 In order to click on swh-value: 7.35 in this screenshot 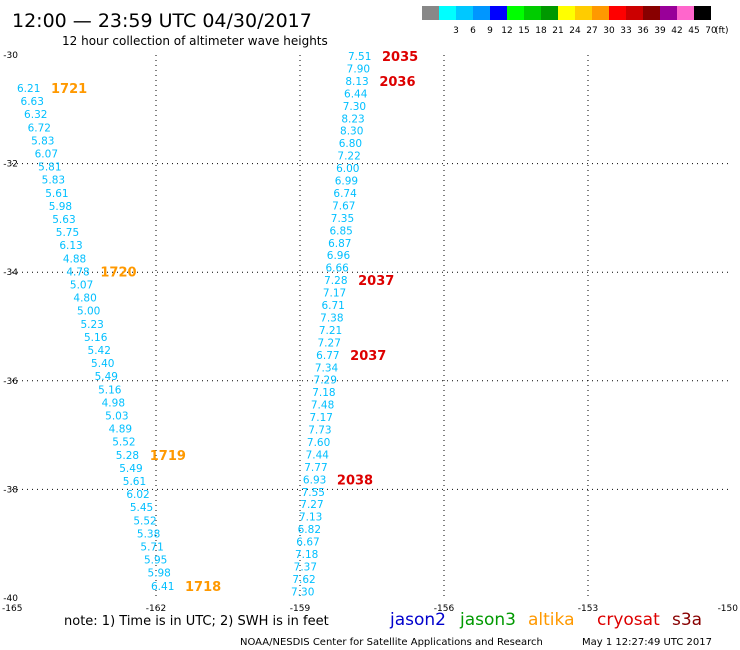, I will do `click(342, 219)`.